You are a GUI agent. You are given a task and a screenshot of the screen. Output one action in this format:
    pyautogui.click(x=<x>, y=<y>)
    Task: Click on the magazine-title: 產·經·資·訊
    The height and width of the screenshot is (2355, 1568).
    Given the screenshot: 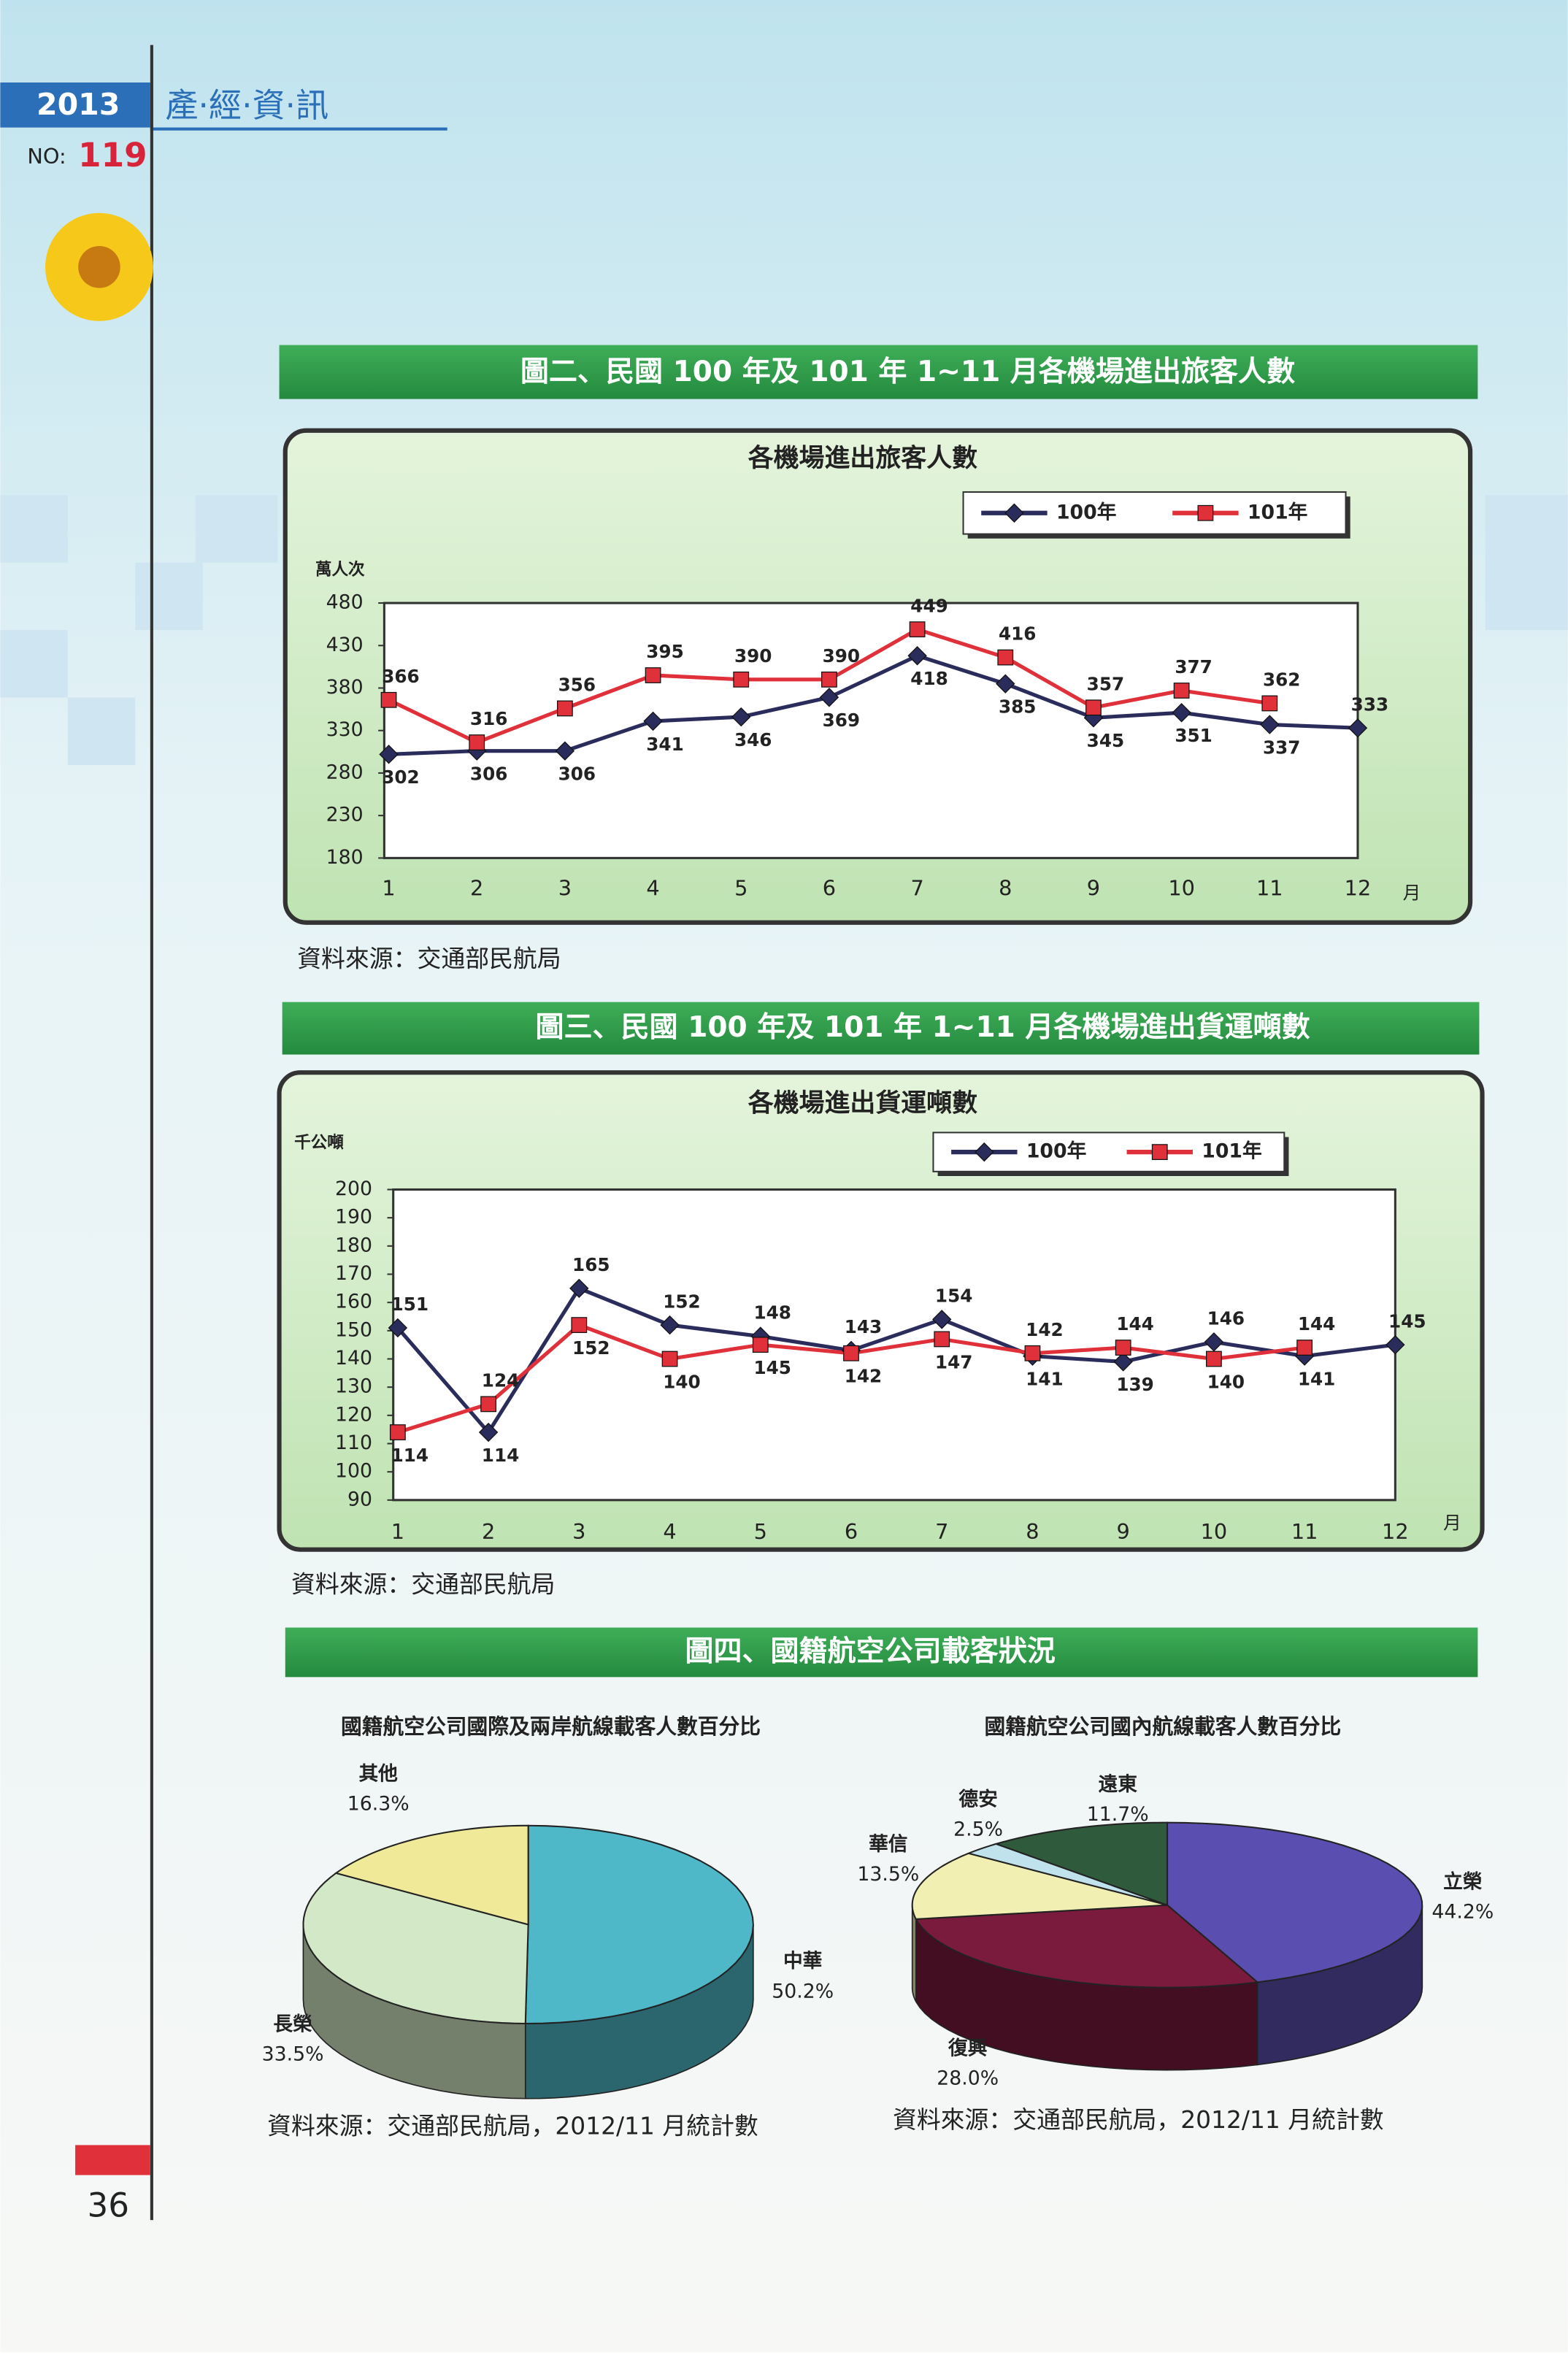 What is the action you would take?
    pyautogui.click(x=247, y=105)
    